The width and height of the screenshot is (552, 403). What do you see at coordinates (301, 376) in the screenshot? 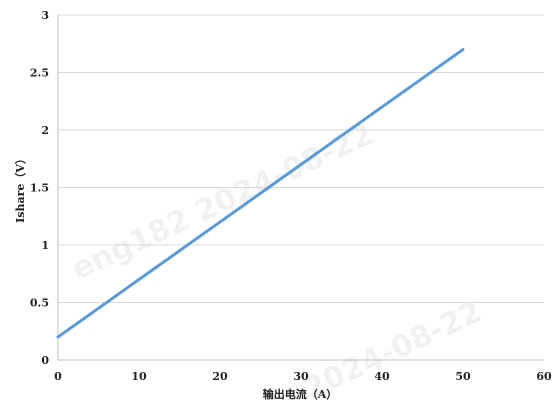
I see `x-tick-label: 30` at bounding box center [301, 376].